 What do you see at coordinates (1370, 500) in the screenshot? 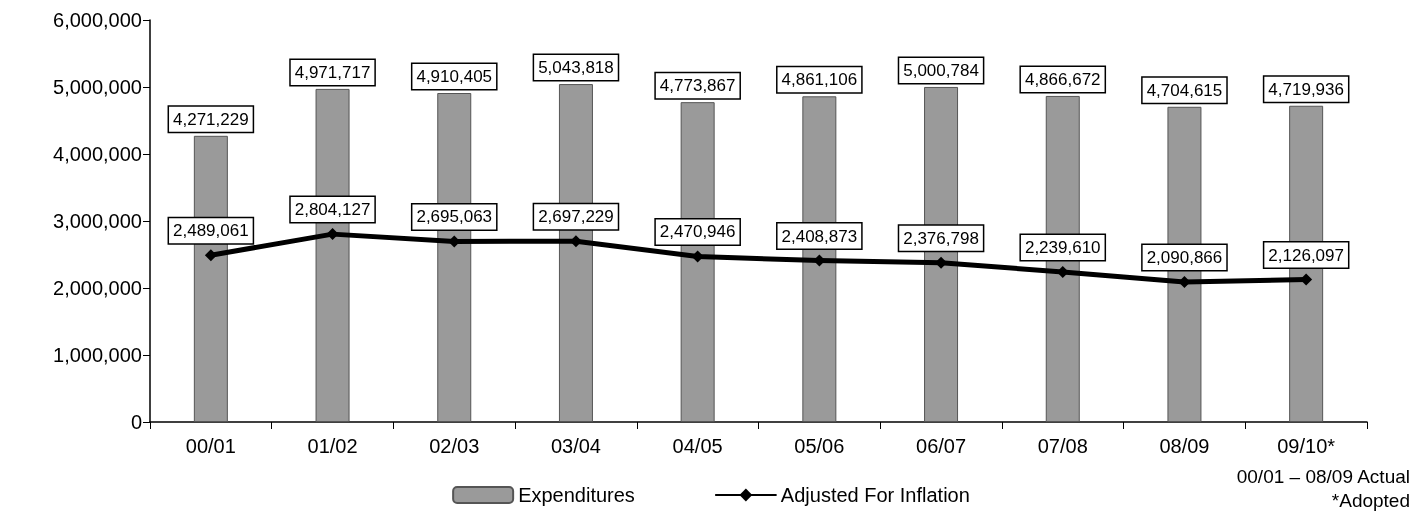
I see `text: *Adopted` at bounding box center [1370, 500].